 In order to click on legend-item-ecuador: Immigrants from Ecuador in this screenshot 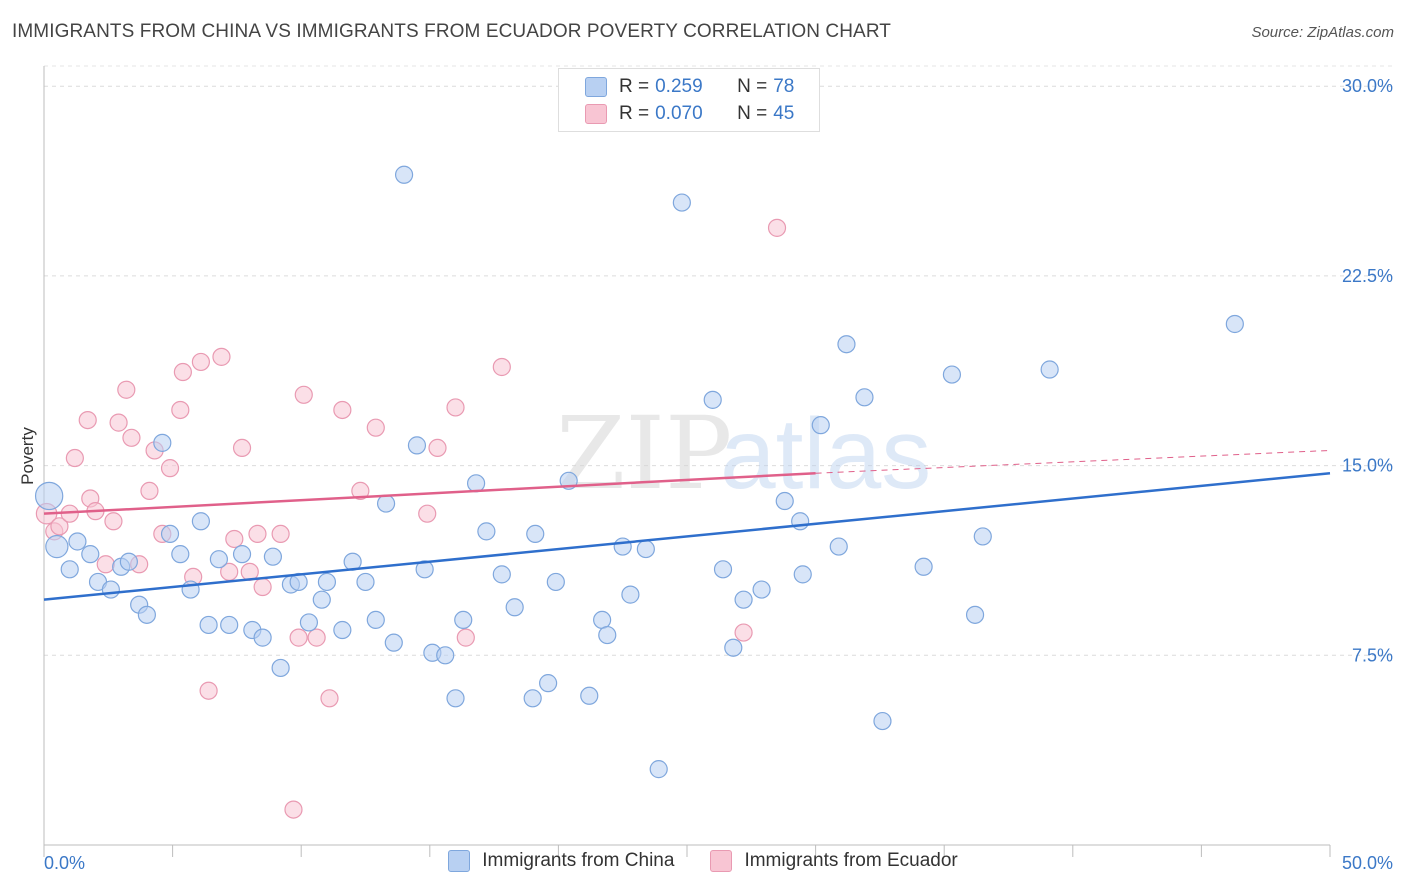, I will do `click(834, 861)`.